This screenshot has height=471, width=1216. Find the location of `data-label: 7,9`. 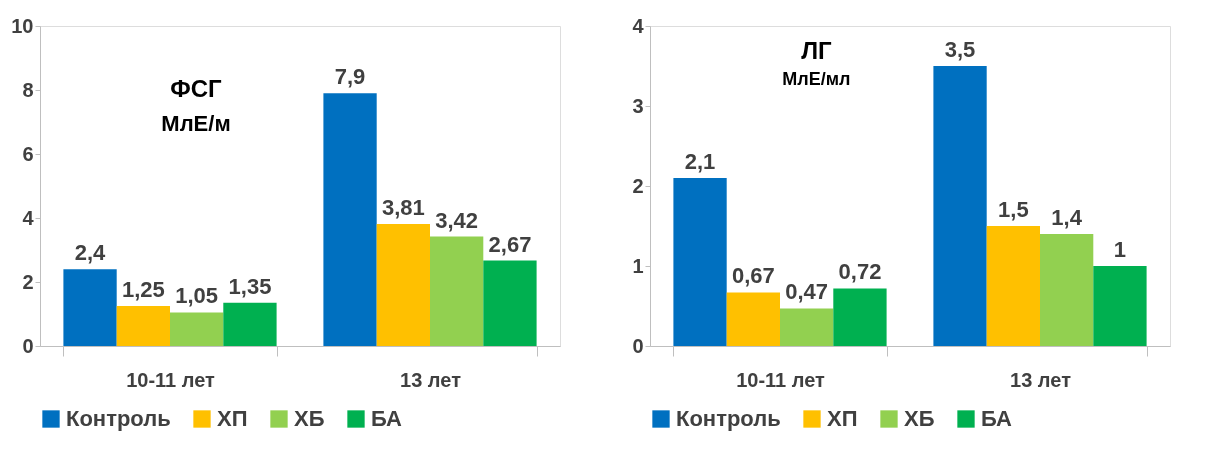

data-label: 7,9 is located at coordinates (350, 77).